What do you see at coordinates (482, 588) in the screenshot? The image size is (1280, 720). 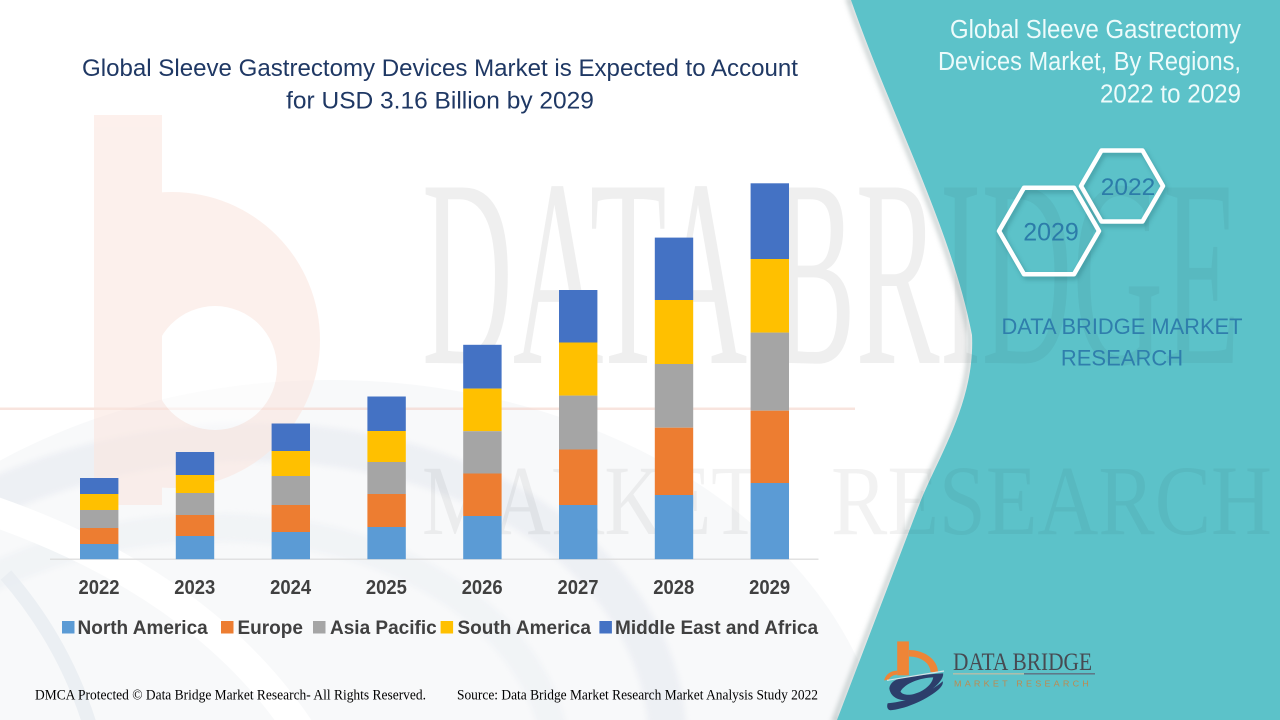 I see `svg-text: 2026` at bounding box center [482, 588].